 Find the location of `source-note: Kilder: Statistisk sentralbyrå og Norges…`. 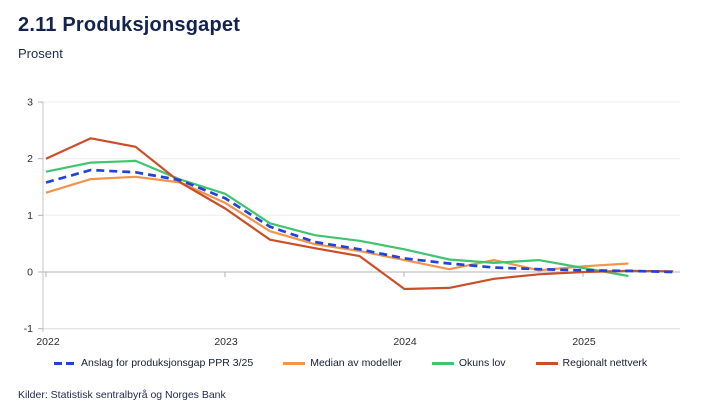

source-note: Kilder: Statistisk sentralbyrå og Norges… is located at coordinates (122, 395).